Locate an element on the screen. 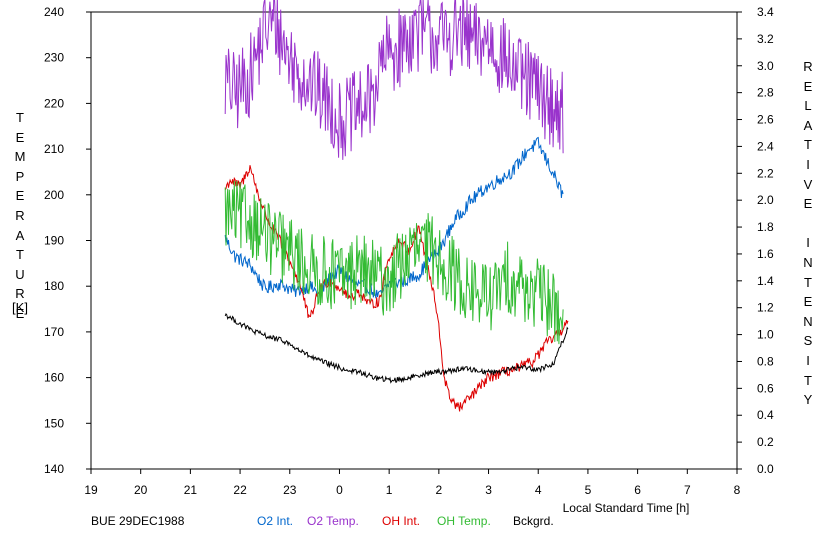 This screenshot has width=828, height=540. y-right-tick-label: 3.2 is located at coordinates (765, 39).